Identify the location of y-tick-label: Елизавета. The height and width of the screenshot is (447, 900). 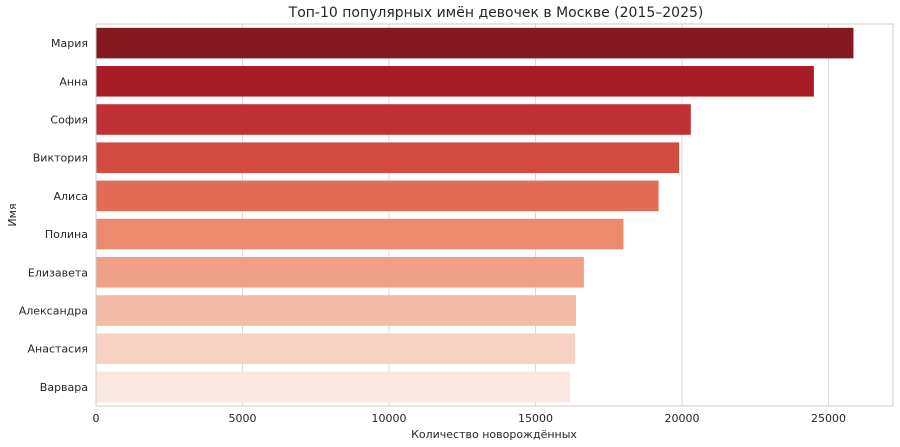
(58, 272).